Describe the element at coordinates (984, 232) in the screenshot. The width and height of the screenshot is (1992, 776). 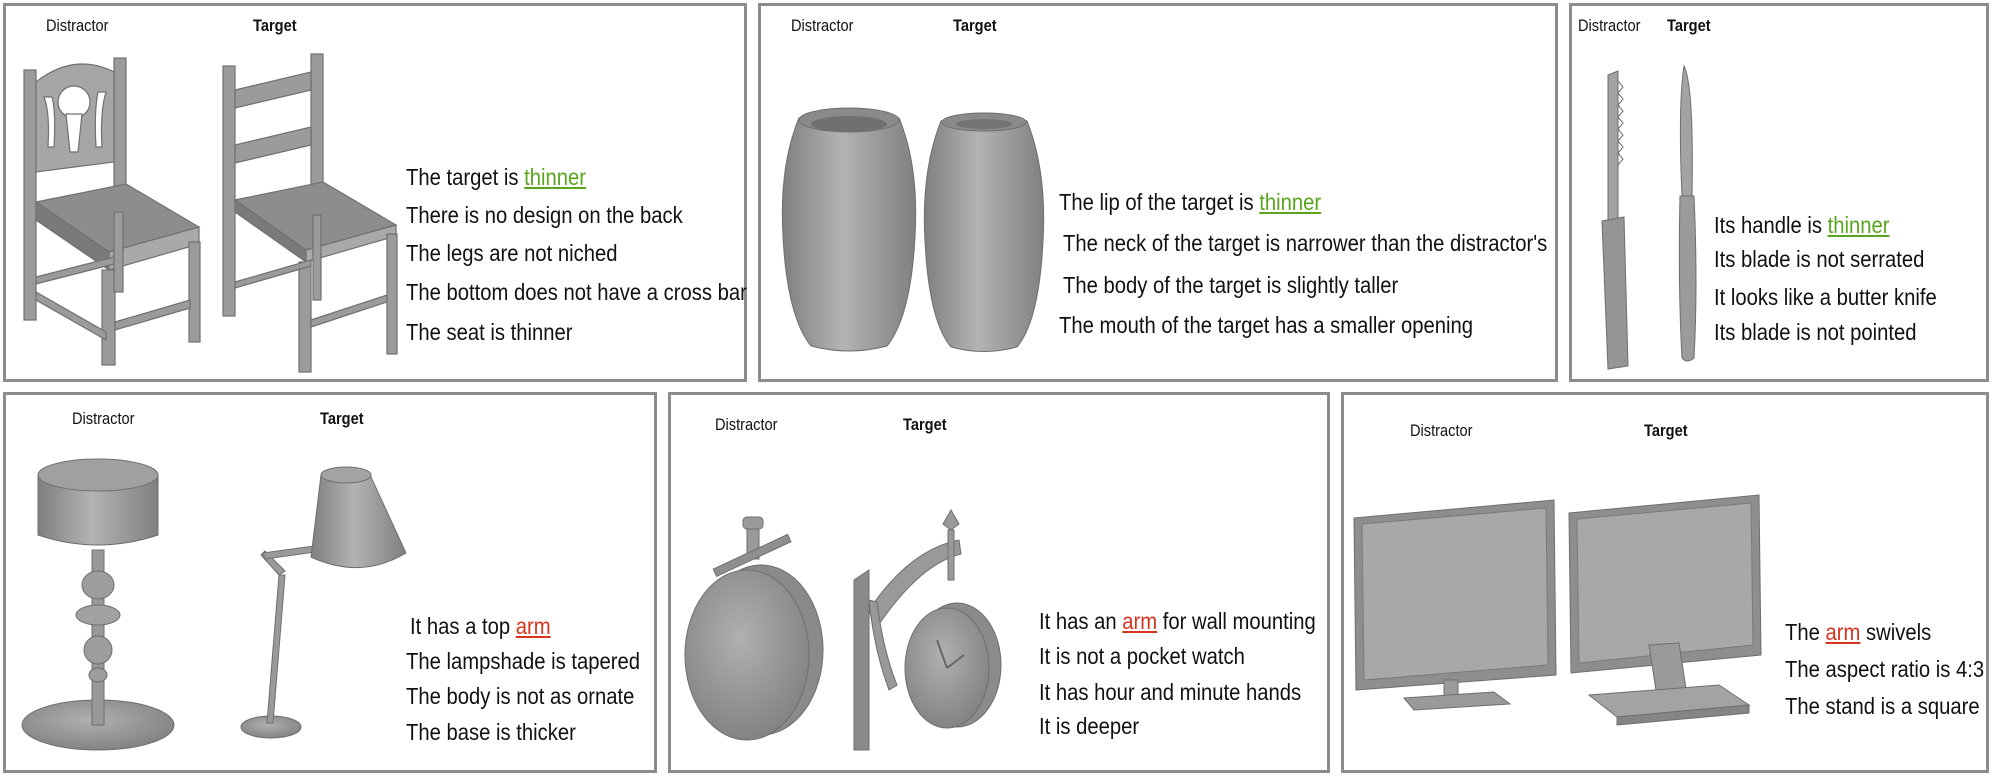
I see `target-vase-image` at that location.